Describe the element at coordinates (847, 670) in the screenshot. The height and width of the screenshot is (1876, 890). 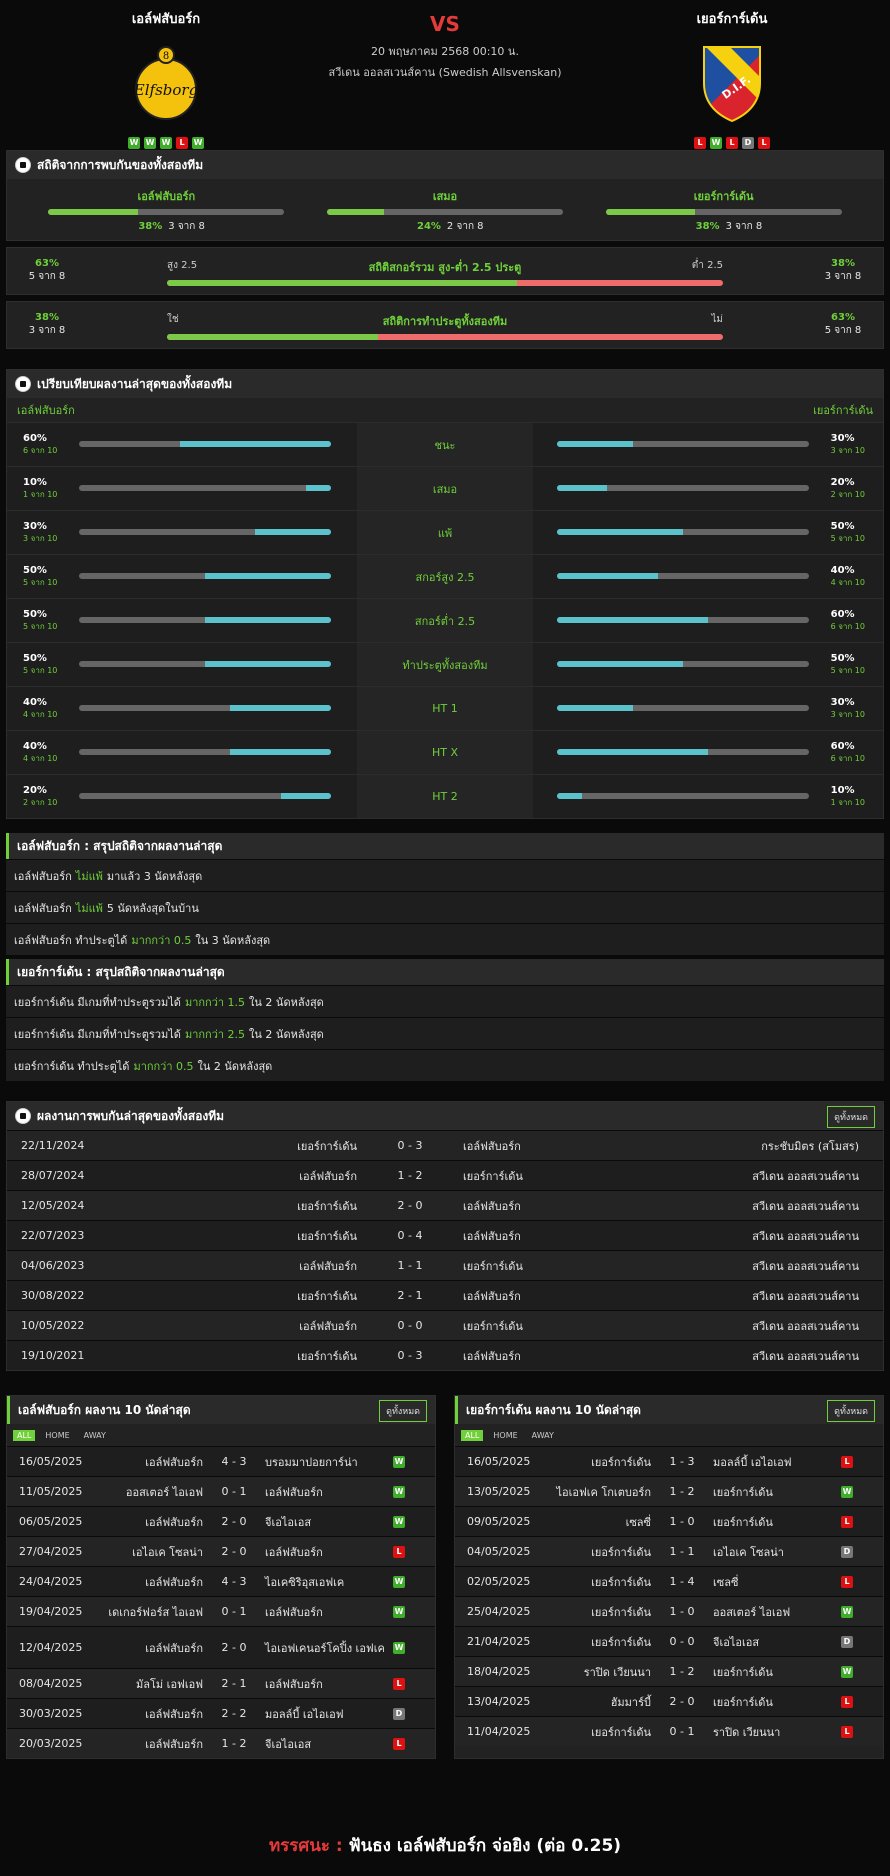
I see `right-pct-of: 5 จาก 10` at that location.